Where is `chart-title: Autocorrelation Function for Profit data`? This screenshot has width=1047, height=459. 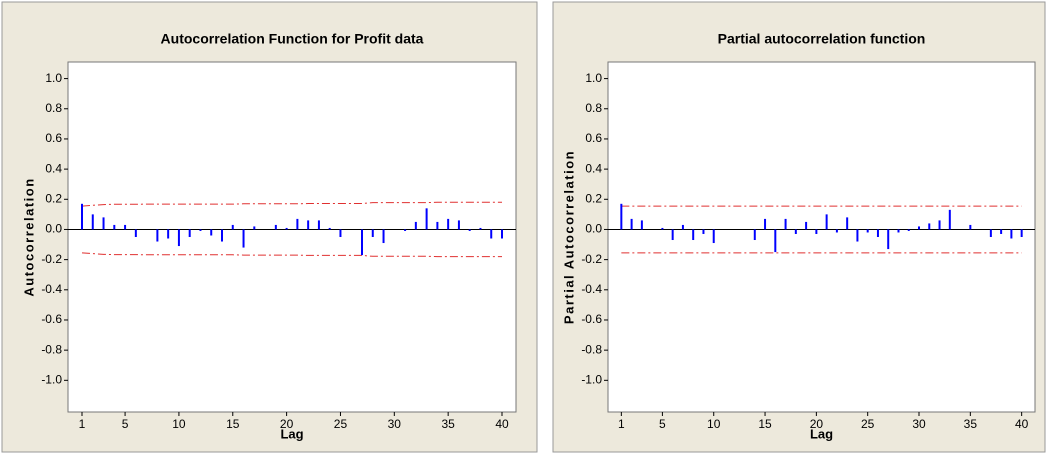 chart-title: Autocorrelation Function for Profit data is located at coordinates (292, 39).